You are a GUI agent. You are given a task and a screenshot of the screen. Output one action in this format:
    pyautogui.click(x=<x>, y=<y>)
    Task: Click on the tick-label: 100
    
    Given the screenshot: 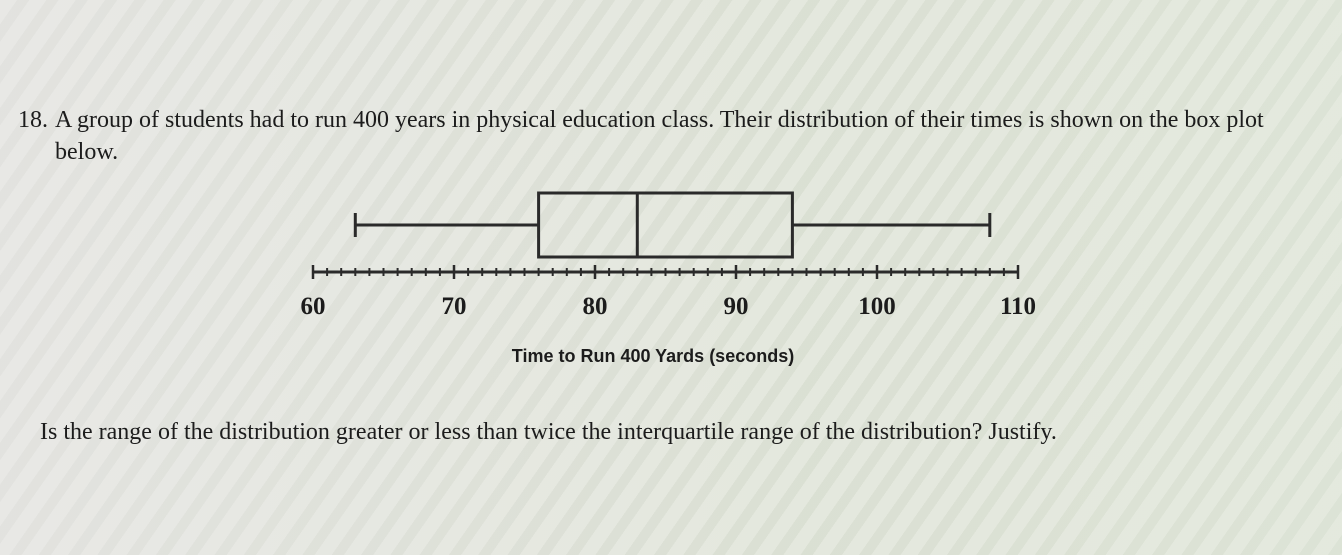 What is the action you would take?
    pyautogui.click(x=877, y=306)
    